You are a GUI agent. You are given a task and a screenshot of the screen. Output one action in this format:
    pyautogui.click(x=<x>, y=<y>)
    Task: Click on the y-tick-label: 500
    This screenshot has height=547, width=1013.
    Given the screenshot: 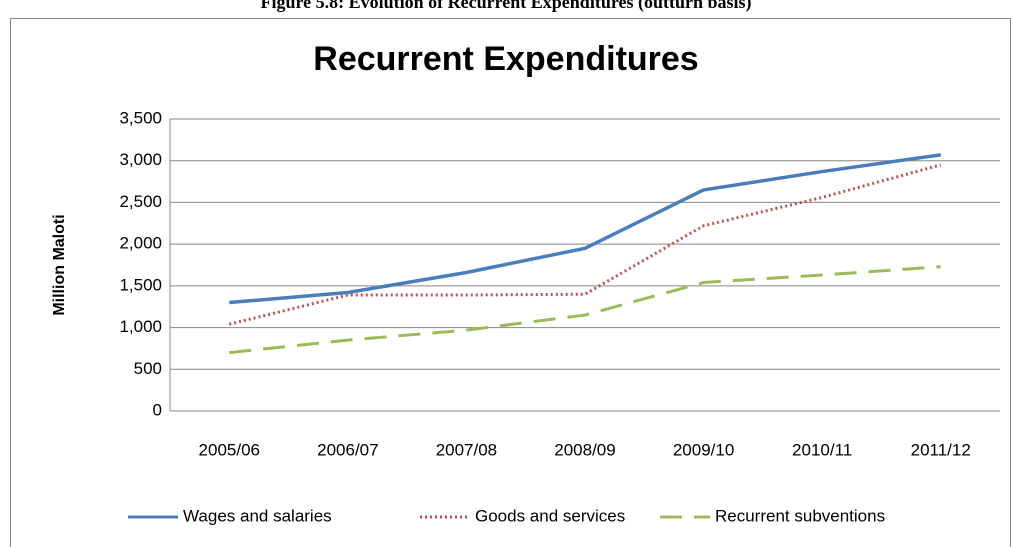 What is the action you would take?
    pyautogui.click(x=148, y=368)
    